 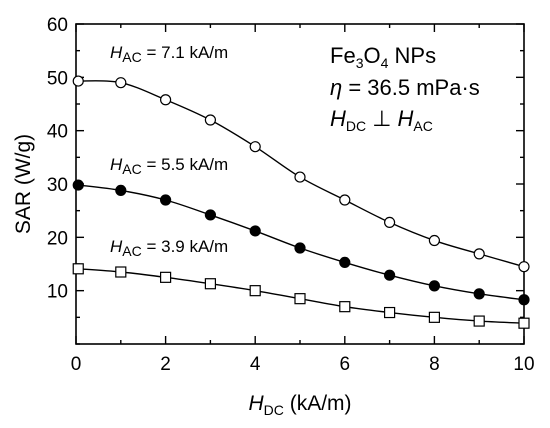 I want to click on y-axis-title: SAR (W/g), so click(x=23, y=184).